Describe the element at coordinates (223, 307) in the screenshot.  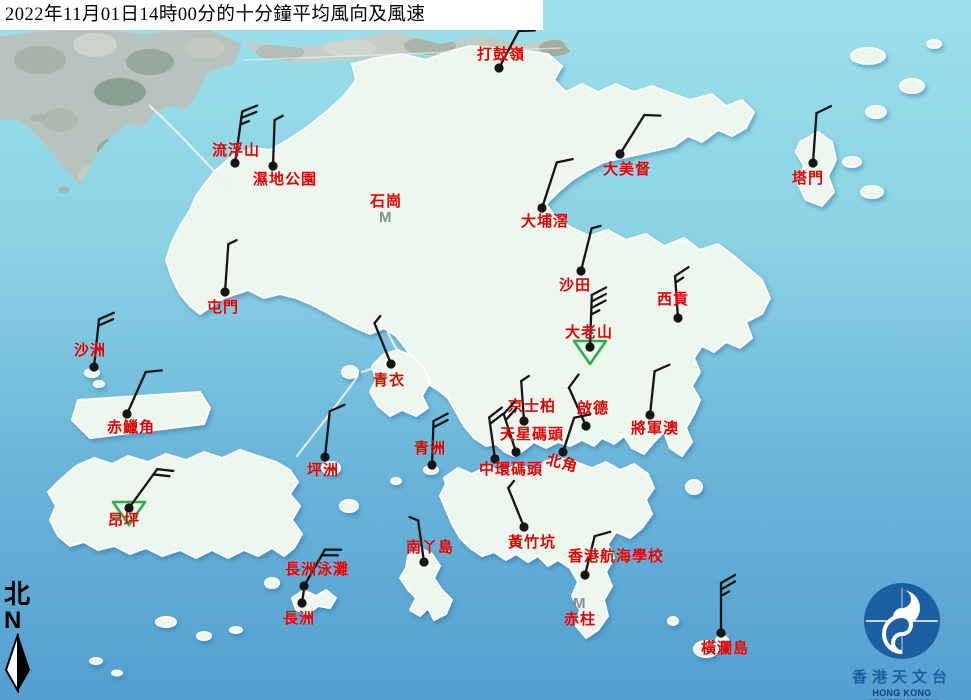
I see `station-label-tuen-mun: 屯門` at that location.